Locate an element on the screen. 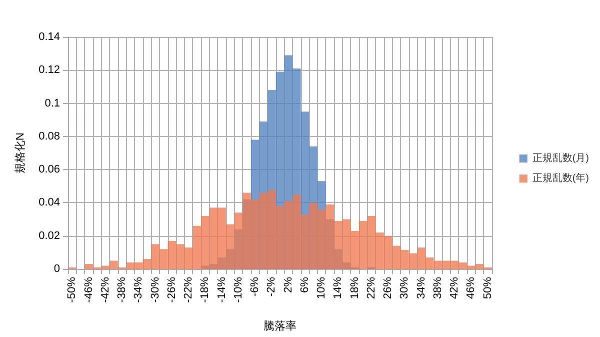  x-tick-label: 50% is located at coordinates (488, 288).